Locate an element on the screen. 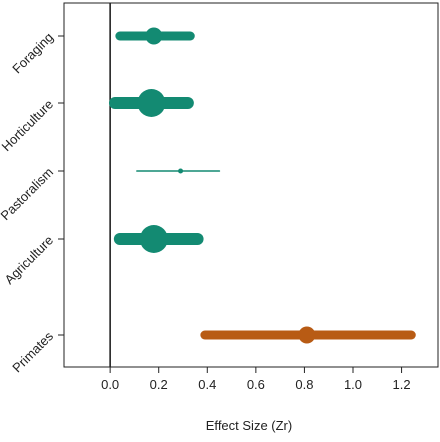 Image resolution: width=440 pixels, height=442 pixels. point-agriculture is located at coordinates (153, 239).